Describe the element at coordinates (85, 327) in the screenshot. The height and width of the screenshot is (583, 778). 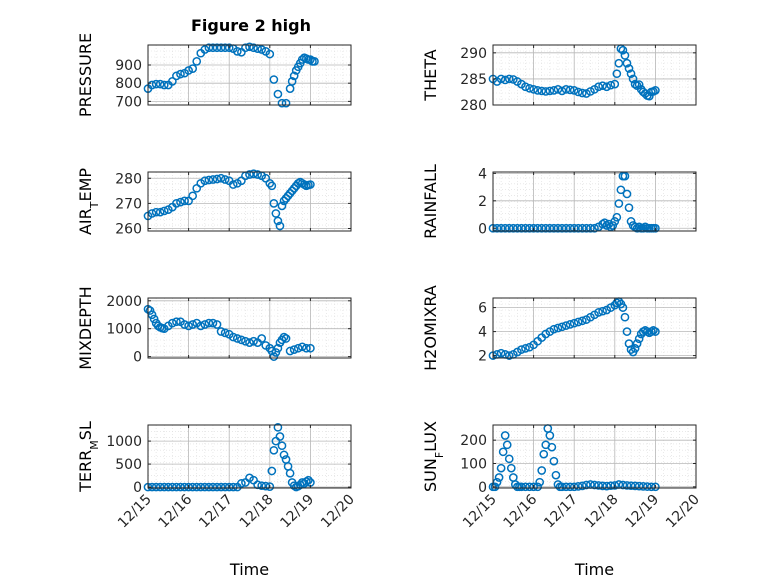
I see `y-axis-label: MIXDEPTH` at that location.